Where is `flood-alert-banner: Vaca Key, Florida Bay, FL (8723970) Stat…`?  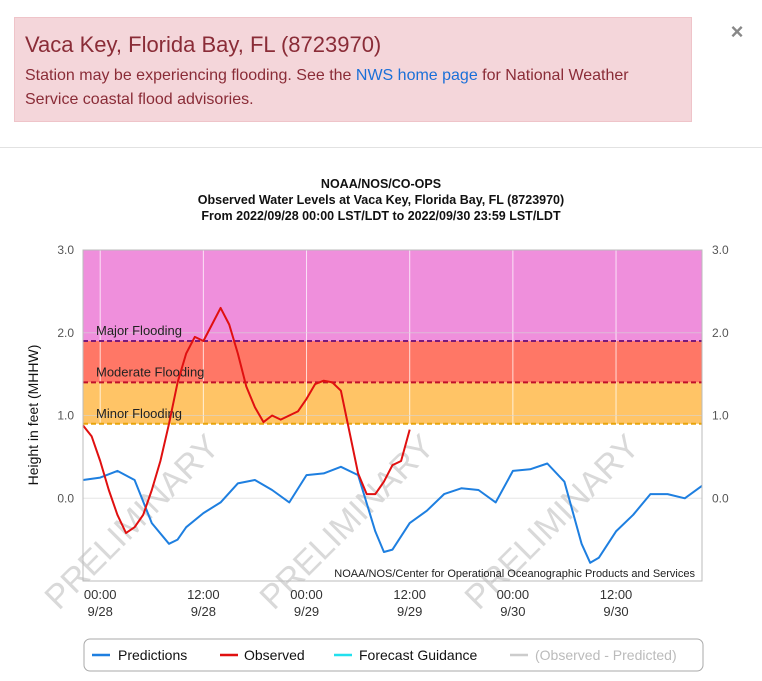 flood-alert-banner: Vaca Key, Florida Bay, FL (8723970) Stat… is located at coordinates (353, 69).